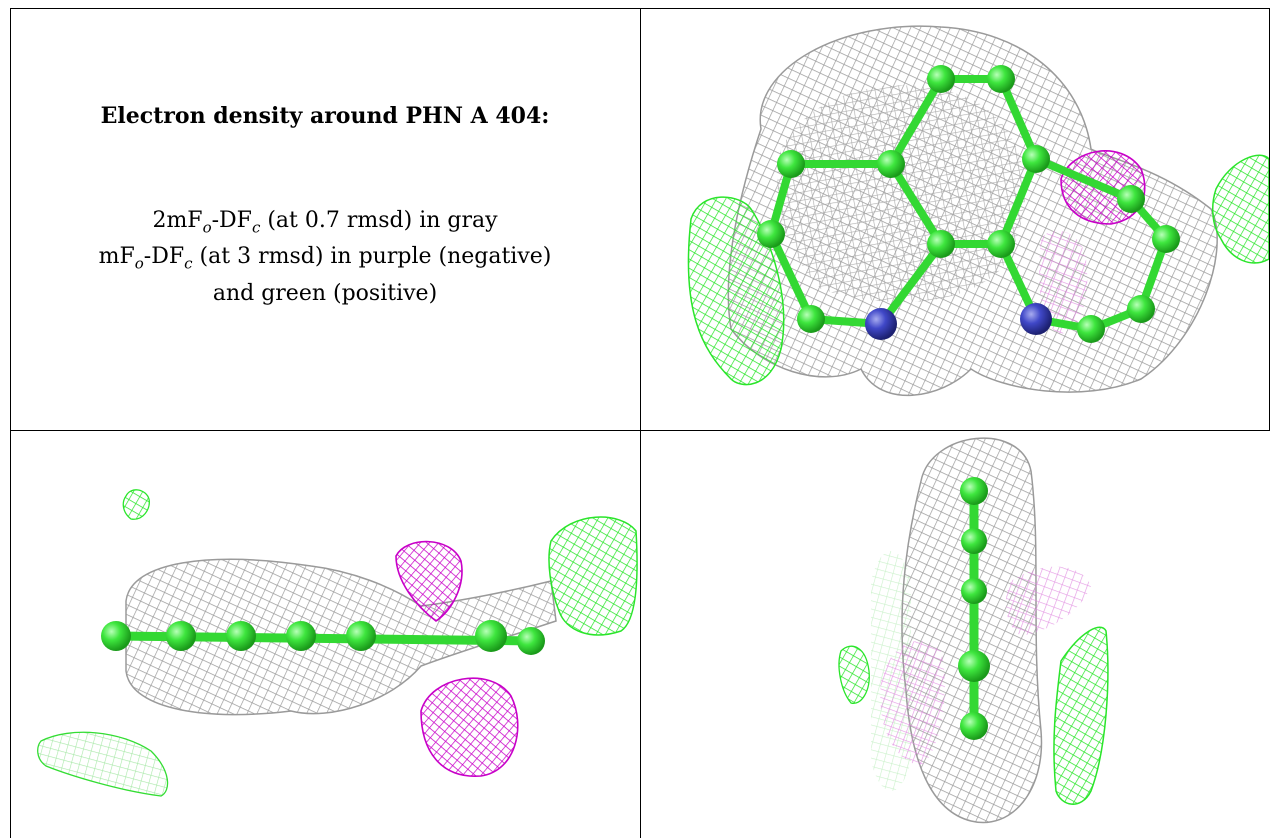  I want to click on legend-line-2mfo: 2mFo-DFc (at 0.7 rmsd) in gray, so click(325, 224).